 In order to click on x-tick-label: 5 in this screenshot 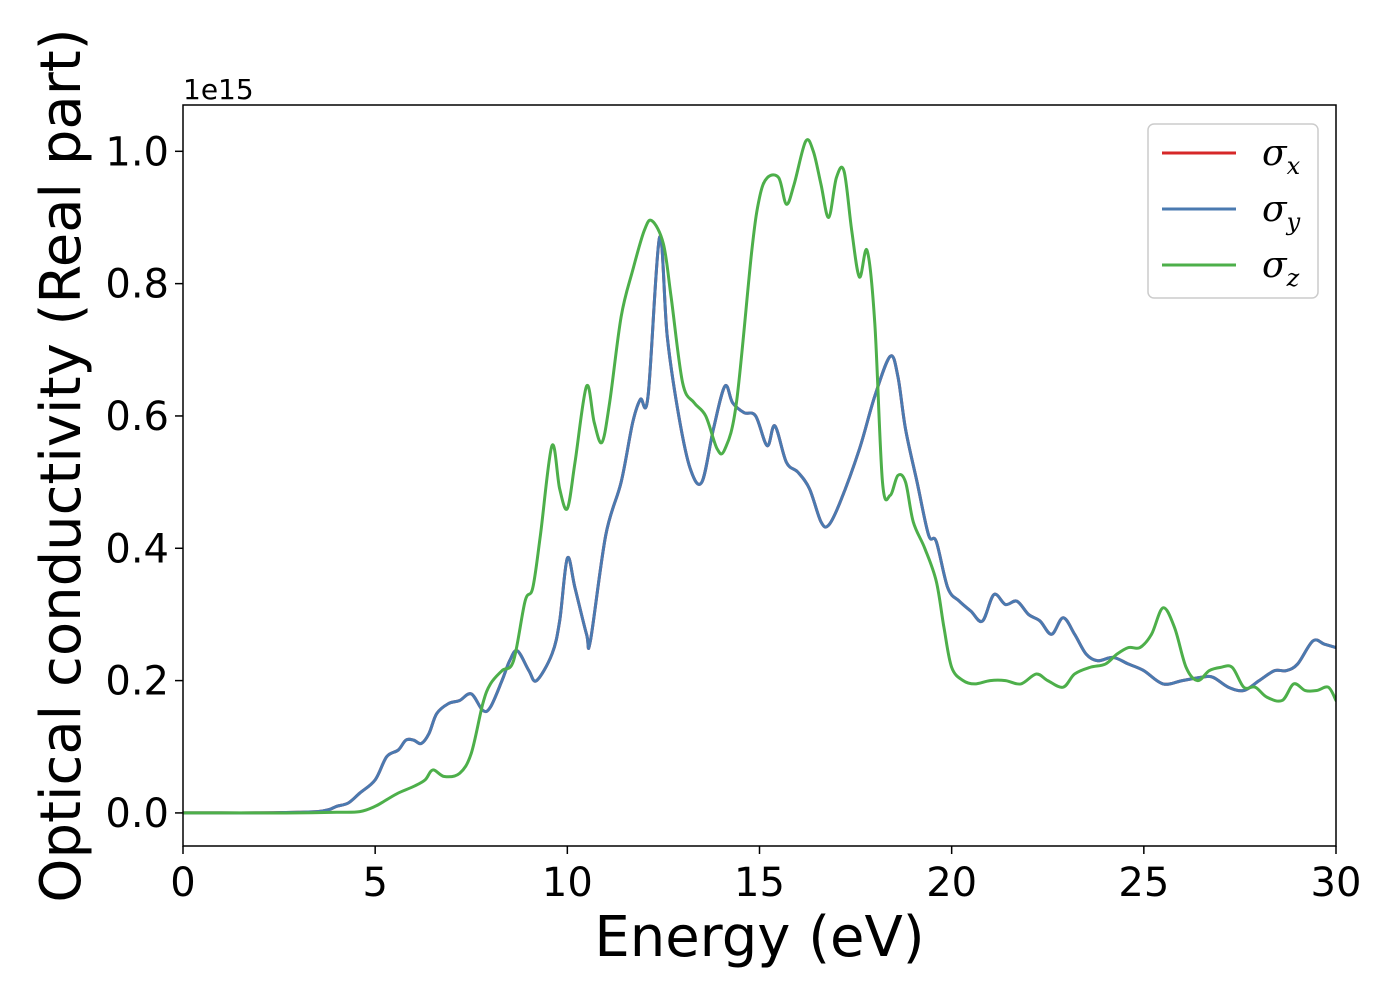, I will do `click(374, 883)`.